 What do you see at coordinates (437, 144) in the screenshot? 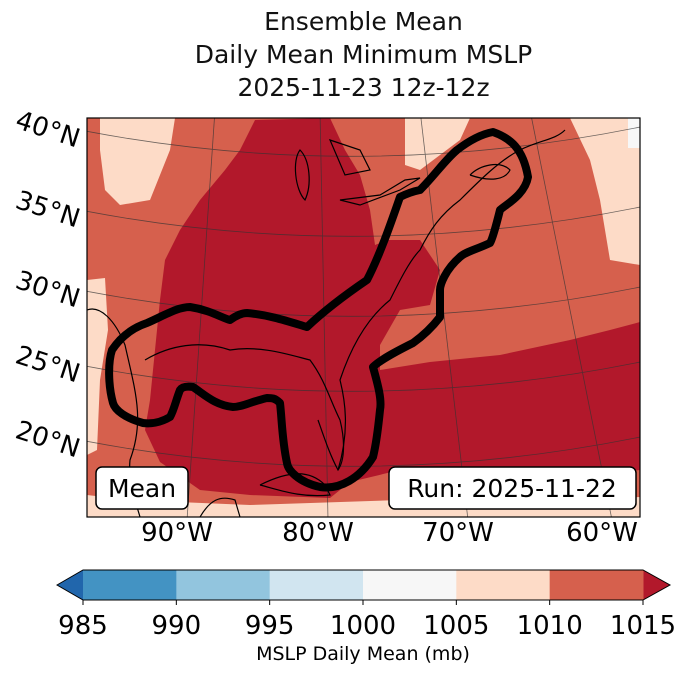
I see `field-1000-1005-north` at bounding box center [437, 144].